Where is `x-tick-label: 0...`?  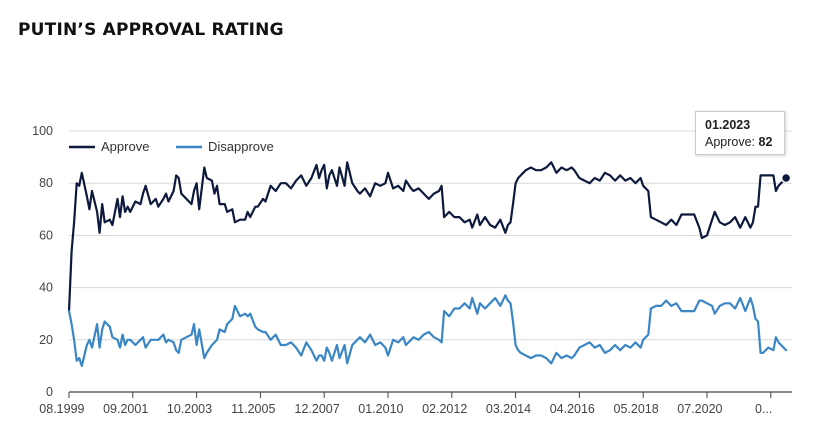
x-tick-label: 0... is located at coordinates (763, 409).